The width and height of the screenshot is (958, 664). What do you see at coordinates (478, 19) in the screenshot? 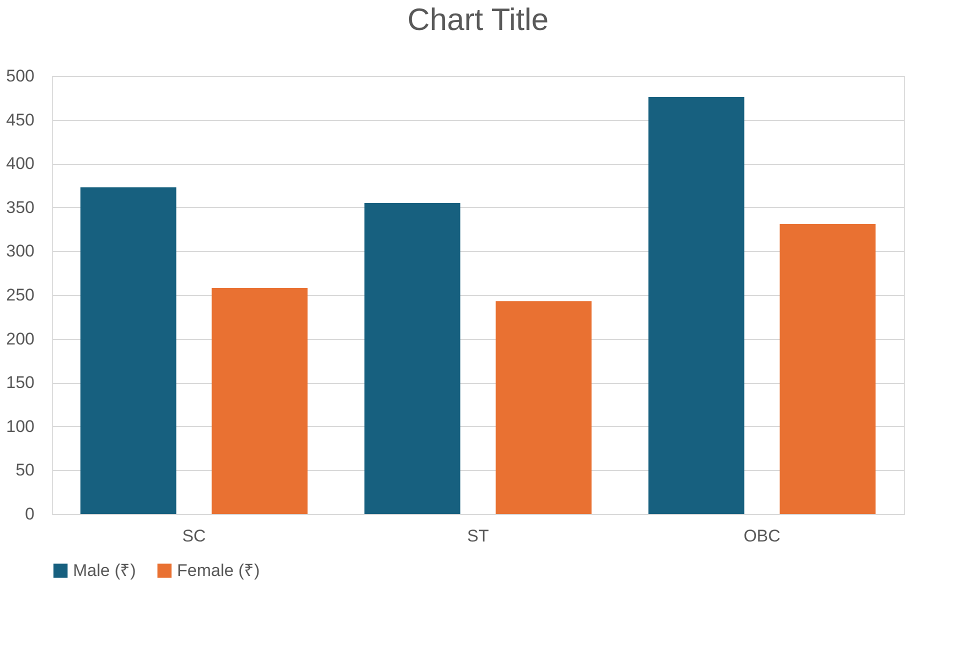
I see `chart-title: Chart Title` at bounding box center [478, 19].